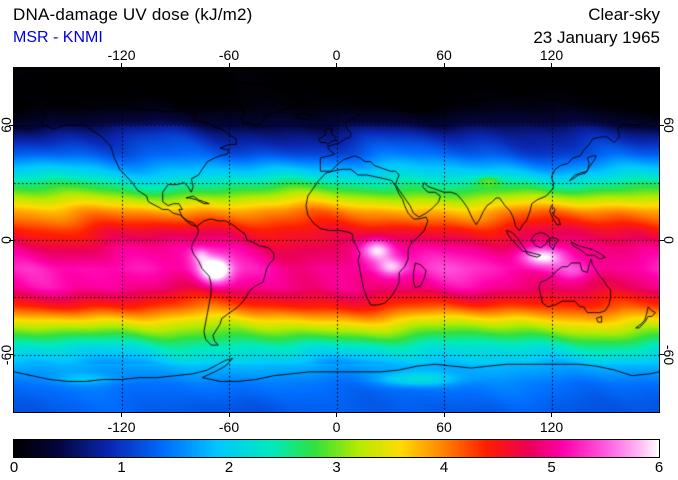 This screenshot has height=480, width=678. Describe the element at coordinates (659, 467) in the screenshot. I see `colorbar-tick-label: 6` at that location.